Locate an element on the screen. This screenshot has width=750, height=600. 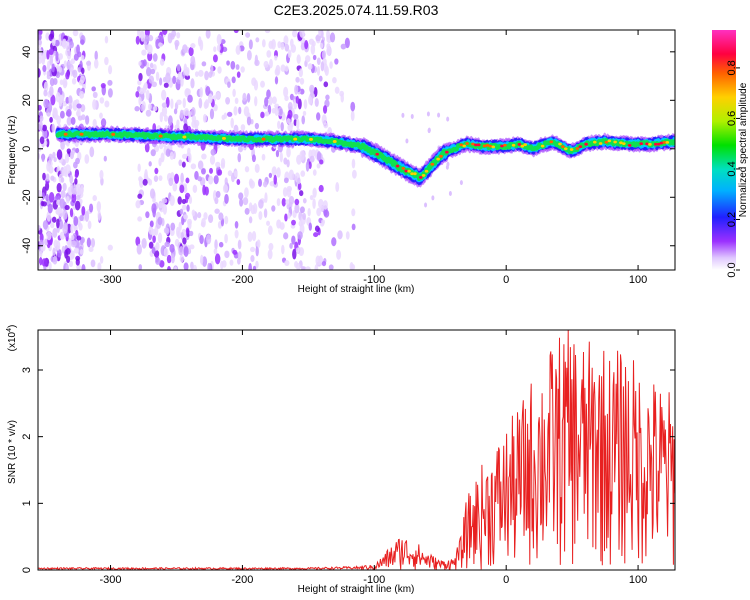
colorbar-tick-label: 0.4 is located at coordinates (732, 168).